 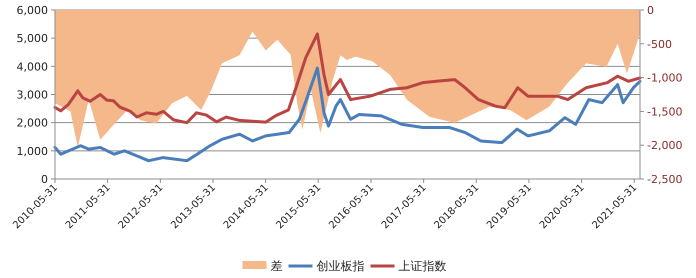 I want to click on y2-tick-label: -2,000, so click(x=664, y=145).